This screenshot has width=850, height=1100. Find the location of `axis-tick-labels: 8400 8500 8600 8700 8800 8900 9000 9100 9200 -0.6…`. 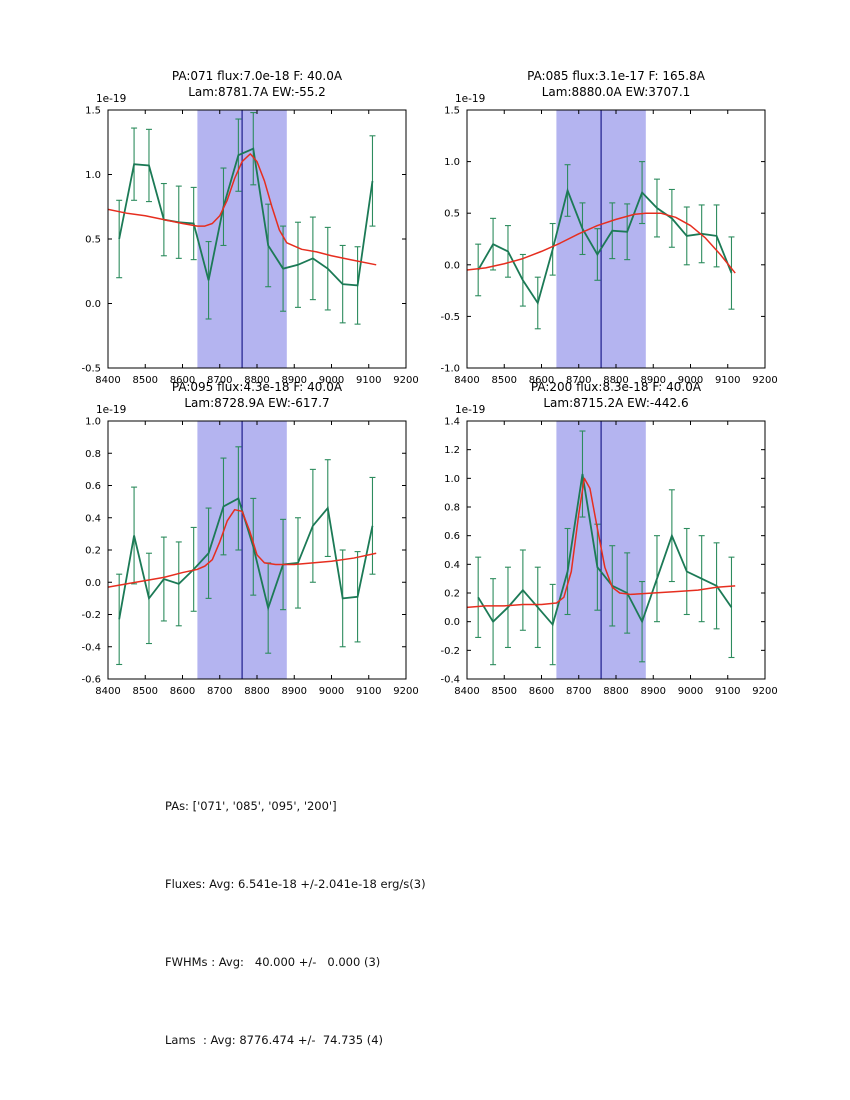

axis-tick-labels: 8400 8500 8600 8700 8800 8900 9000 9100 9200 -0.6… is located at coordinates (249, 557).